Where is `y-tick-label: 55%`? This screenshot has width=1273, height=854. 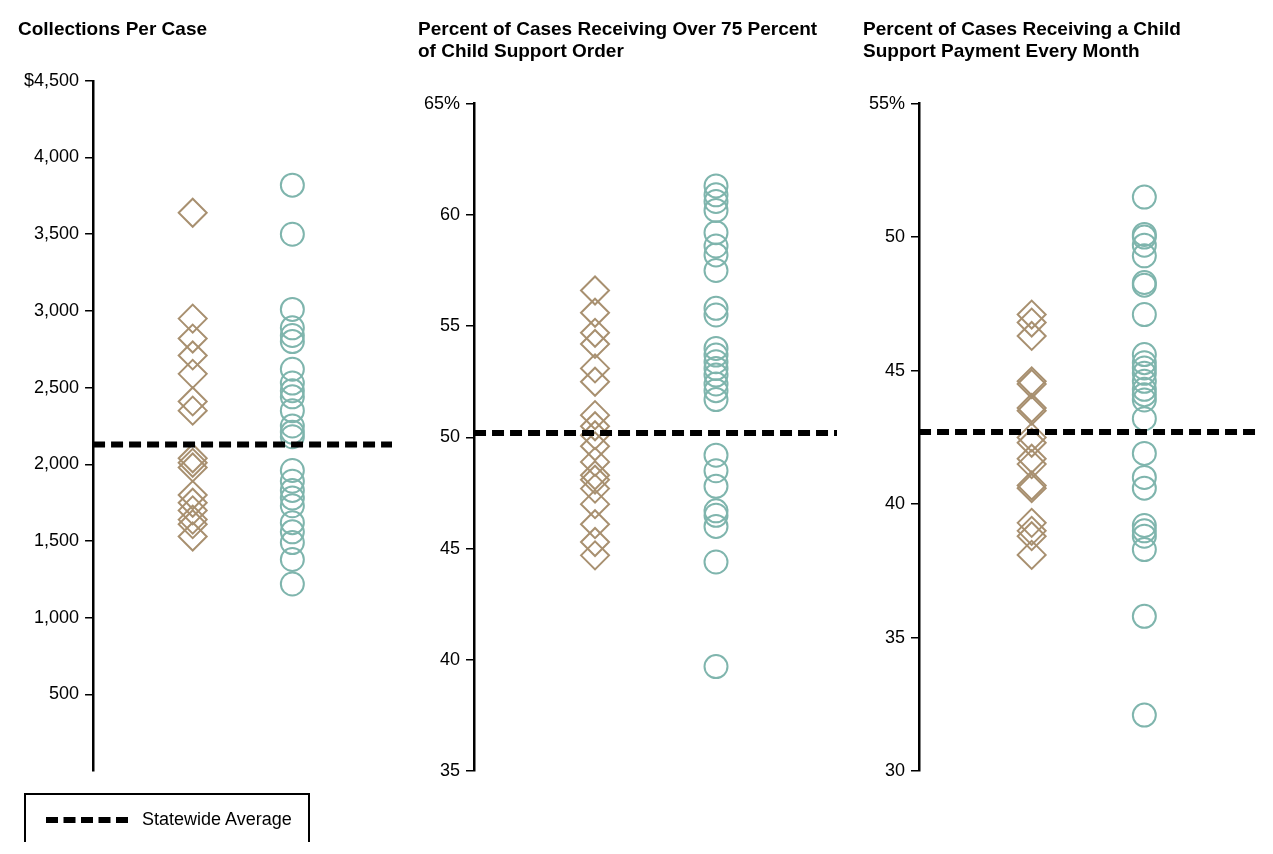 y-tick-label: 55% is located at coordinates (887, 102).